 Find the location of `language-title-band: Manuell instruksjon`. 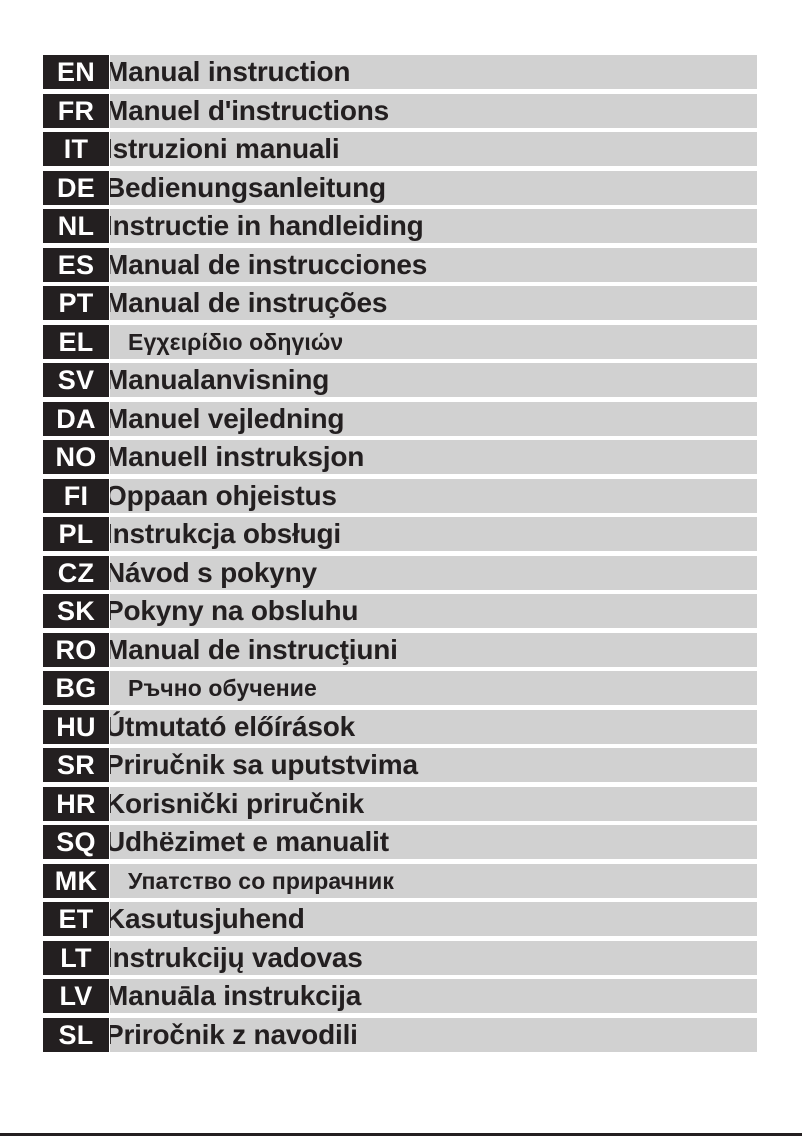

language-title-band: Manuell instruksjon is located at coordinates (433, 457).